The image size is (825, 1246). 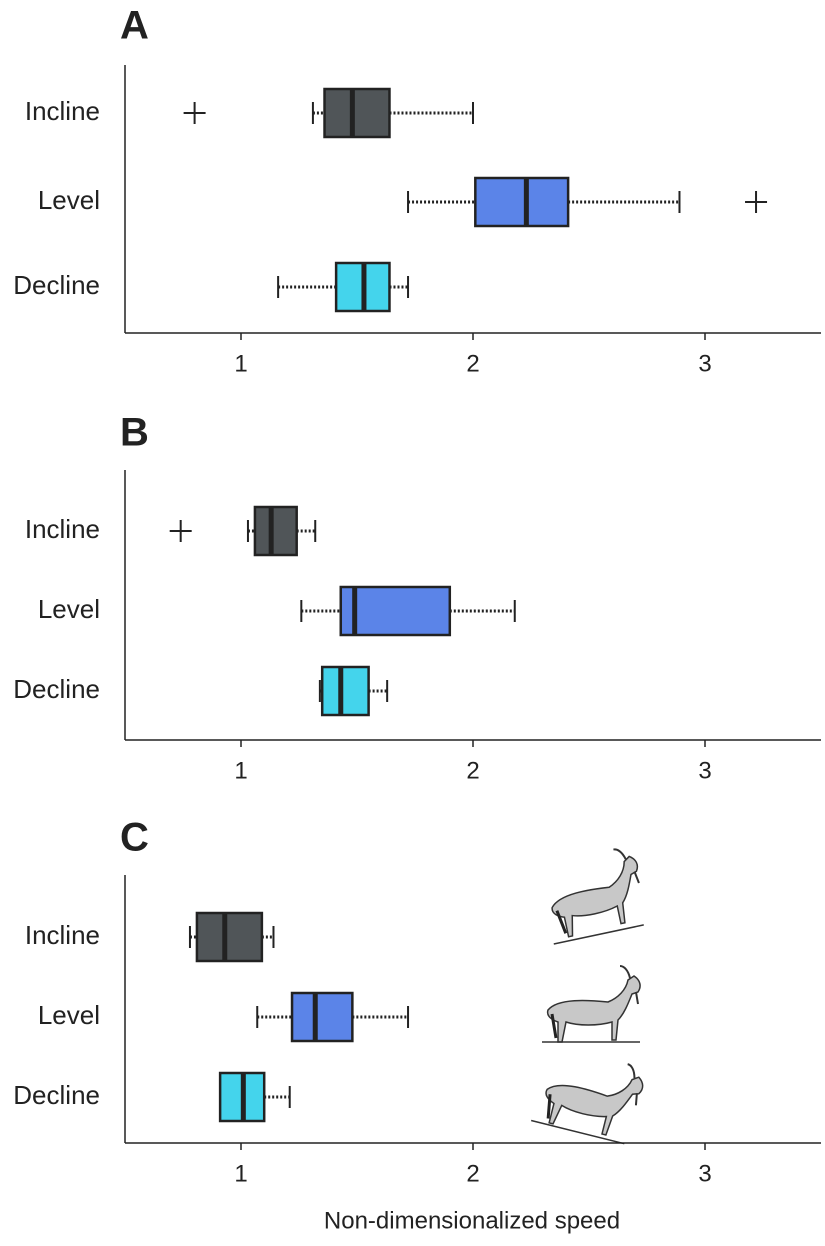 I want to click on panel-title: B, so click(x=134, y=433).